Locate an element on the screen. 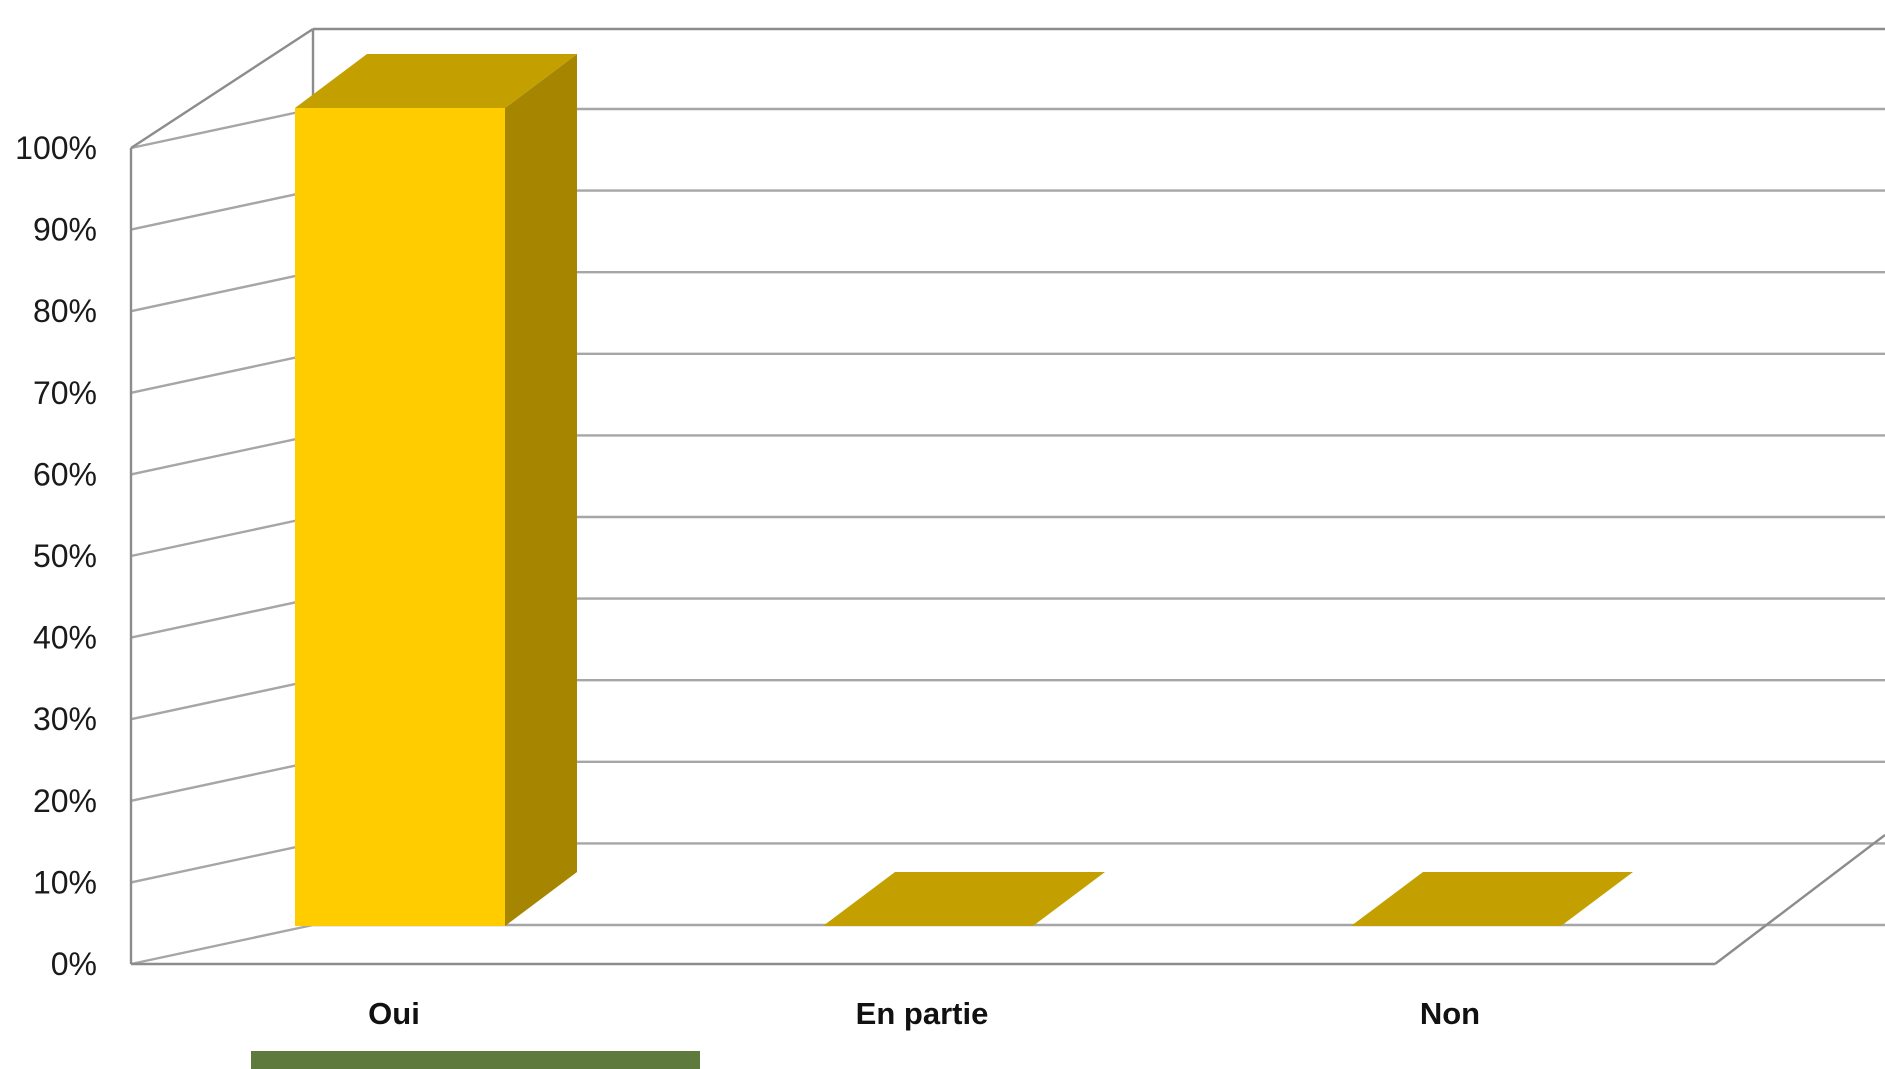  y-tick-label: 30% is located at coordinates (65, 719).